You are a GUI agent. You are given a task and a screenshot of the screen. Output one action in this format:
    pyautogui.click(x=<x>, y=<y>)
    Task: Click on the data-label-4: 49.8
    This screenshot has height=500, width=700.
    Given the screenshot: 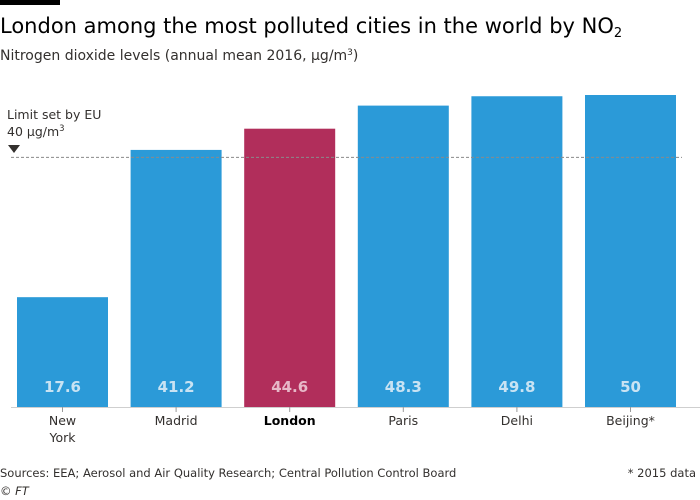 What is the action you would take?
    pyautogui.click(x=516, y=387)
    